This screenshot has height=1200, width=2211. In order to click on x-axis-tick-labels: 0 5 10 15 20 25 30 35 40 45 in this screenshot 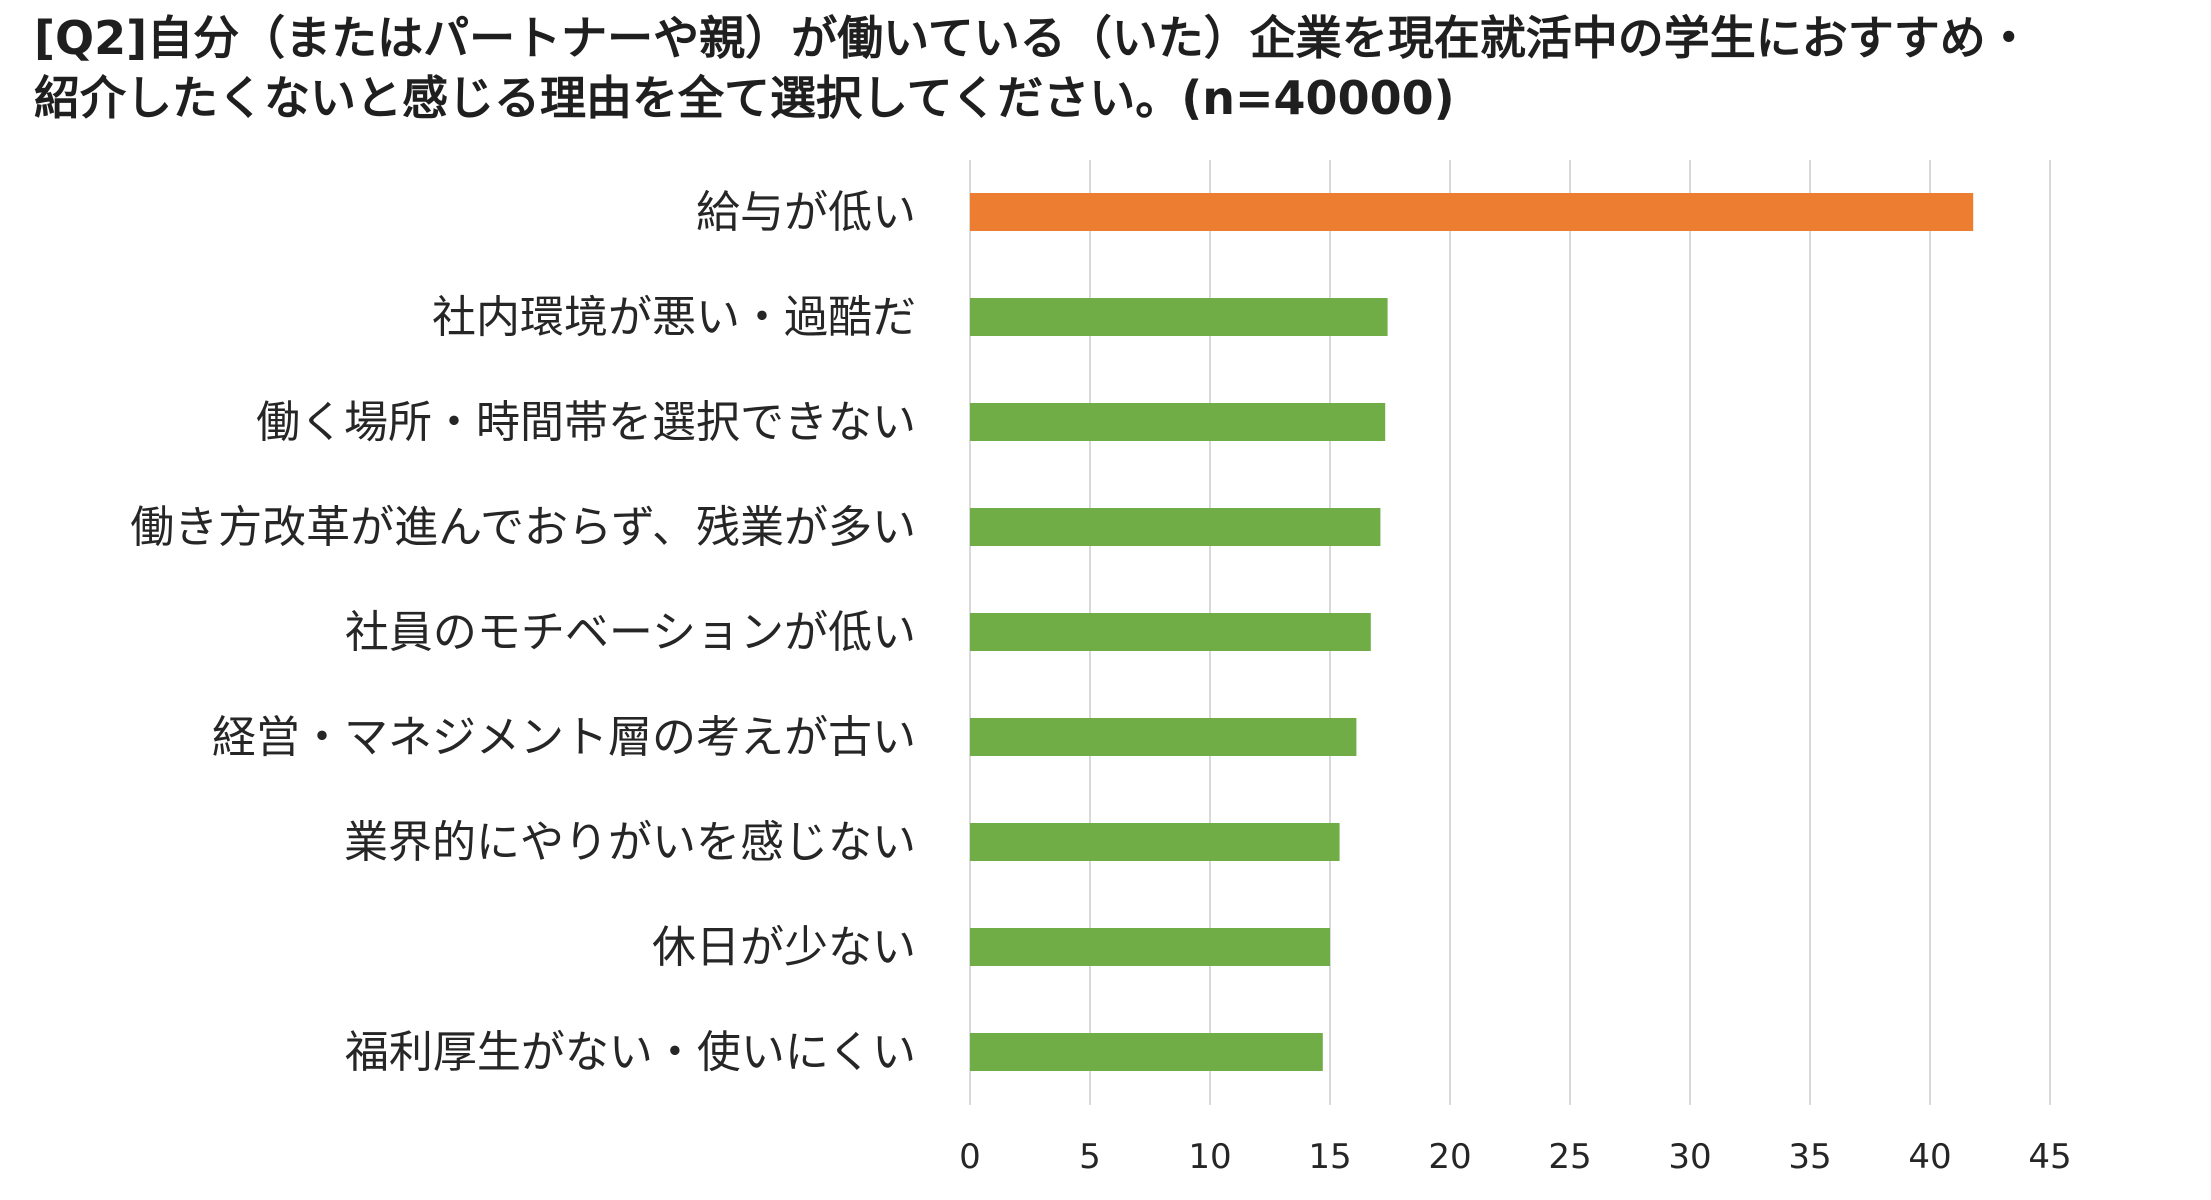, I will do `click(1515, 1157)`.